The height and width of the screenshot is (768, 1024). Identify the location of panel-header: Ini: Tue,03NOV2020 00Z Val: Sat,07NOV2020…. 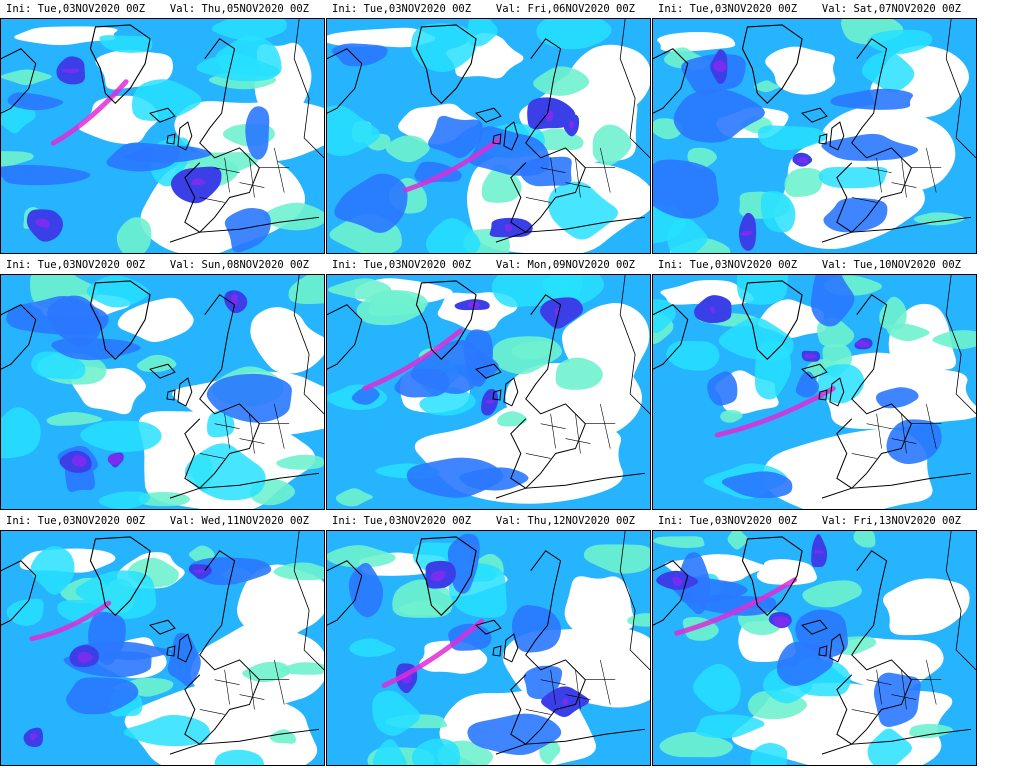
(814, 9).